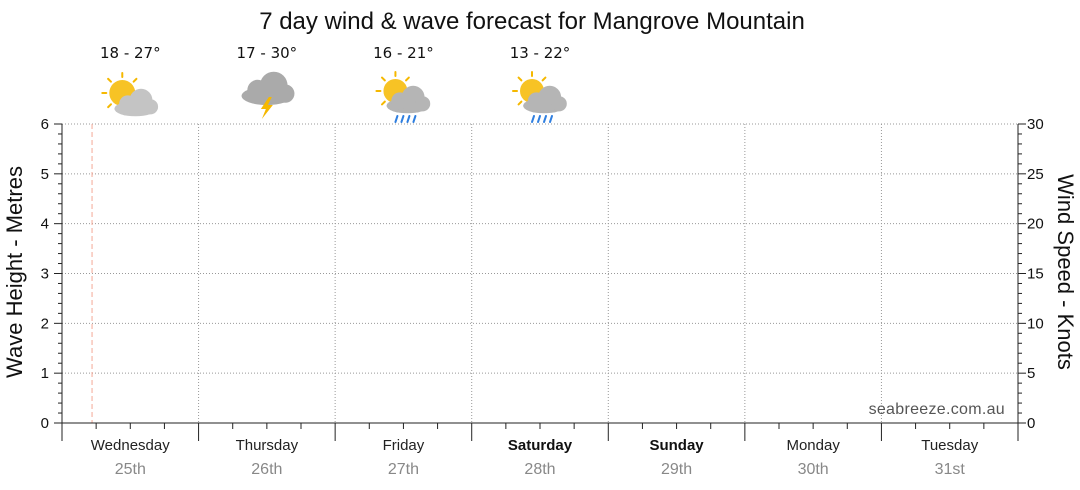 The height and width of the screenshot is (490, 1080). What do you see at coordinates (266, 469) in the screenshot?
I see `x-day-date-label: 26th` at bounding box center [266, 469].